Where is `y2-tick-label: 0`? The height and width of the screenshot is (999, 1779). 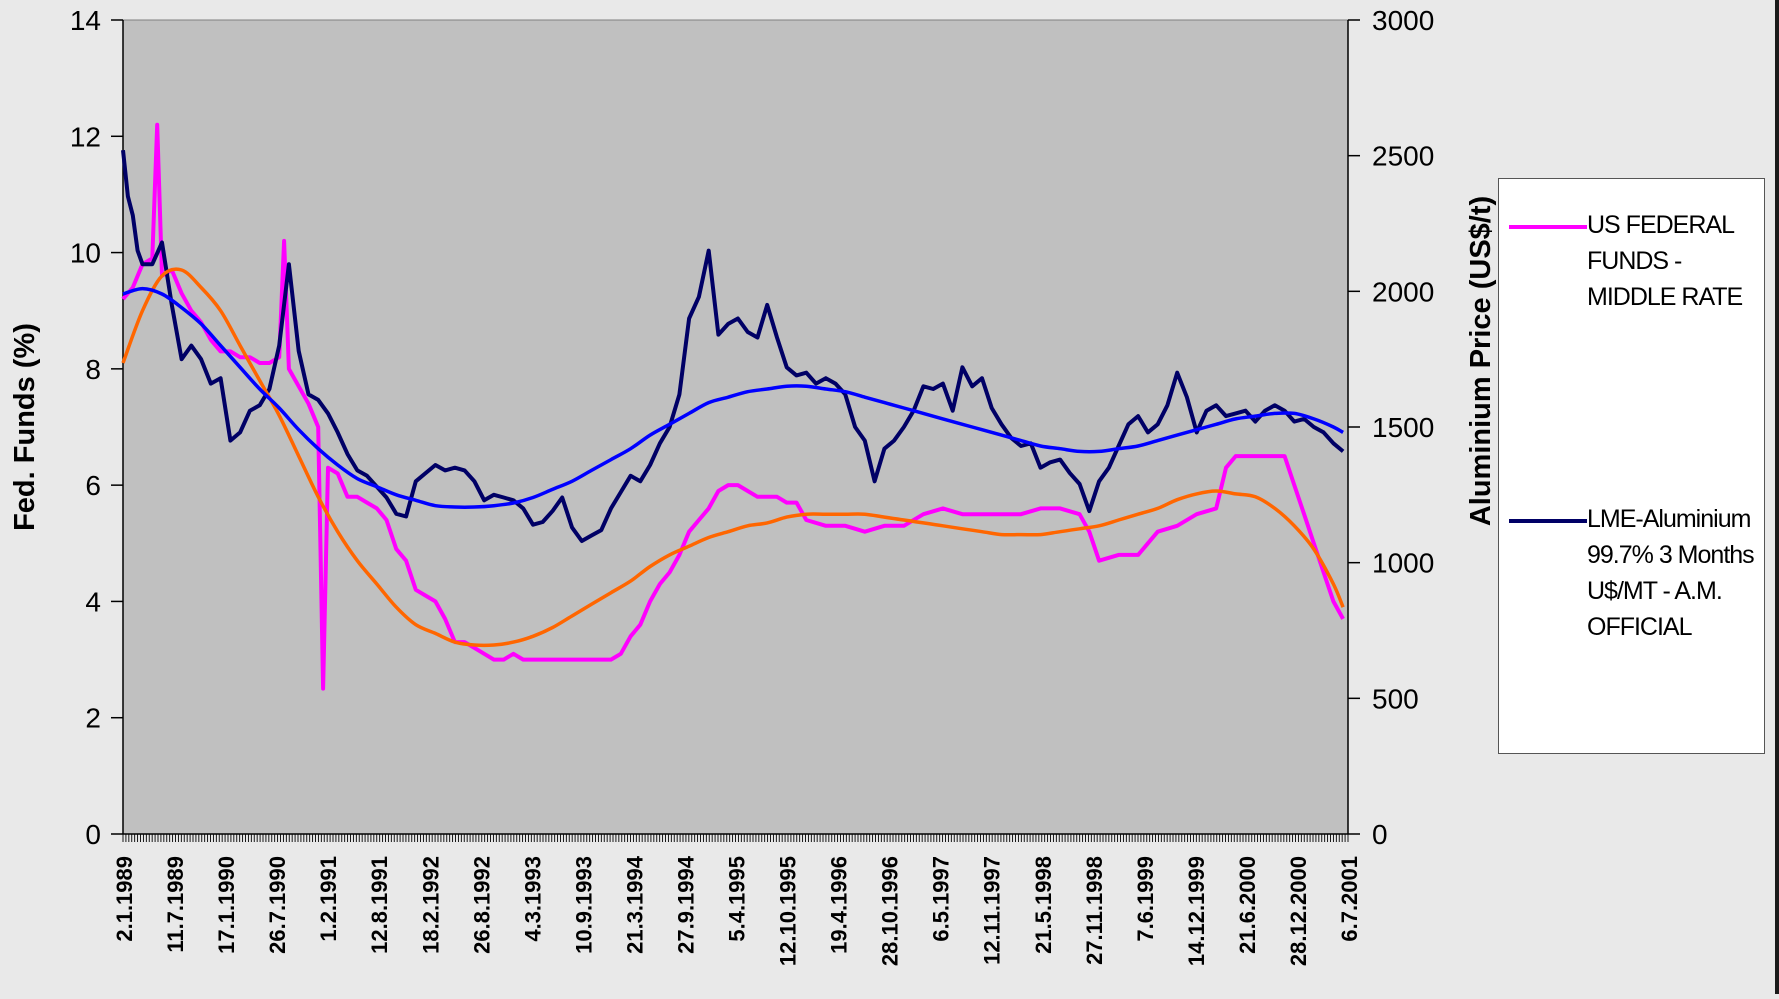 y2-tick-label: 0 is located at coordinates (1380, 834).